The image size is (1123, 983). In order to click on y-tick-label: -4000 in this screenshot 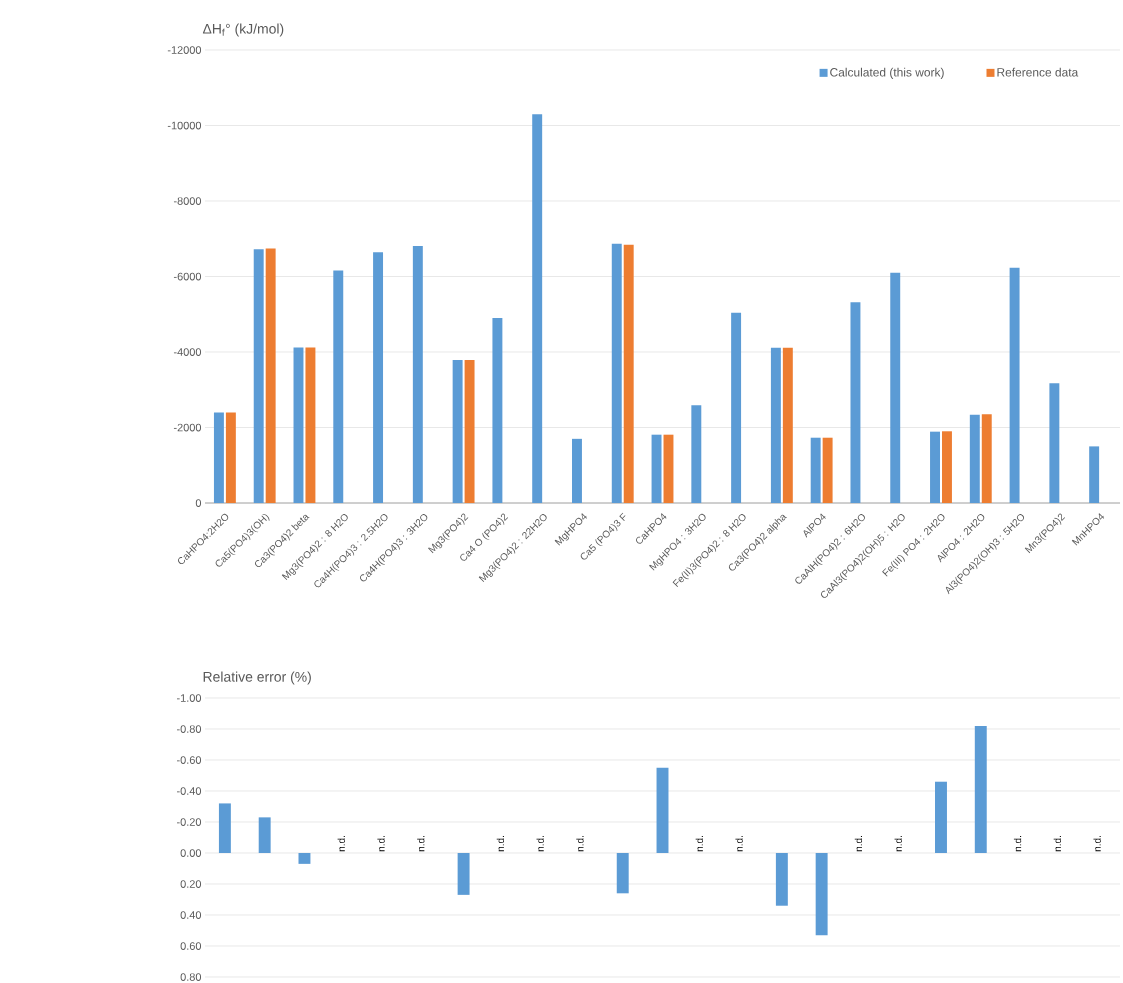, I will do `click(187, 352)`.